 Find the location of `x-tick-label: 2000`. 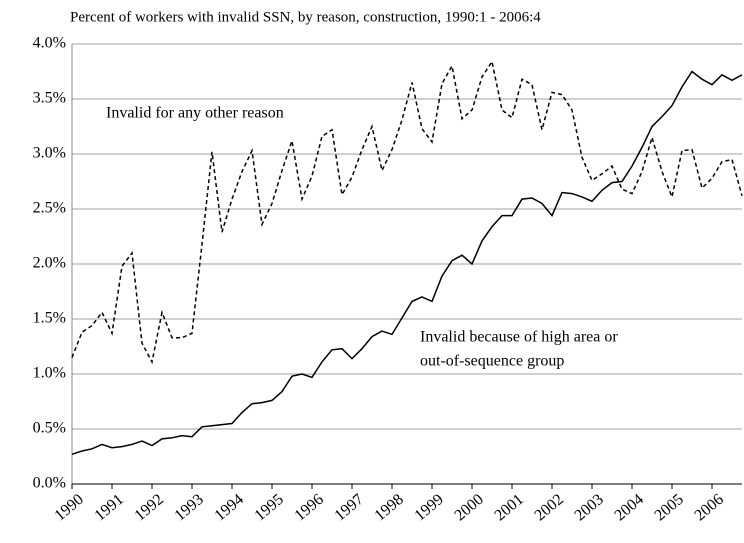

x-tick-label: 2000 is located at coordinates (468, 508).